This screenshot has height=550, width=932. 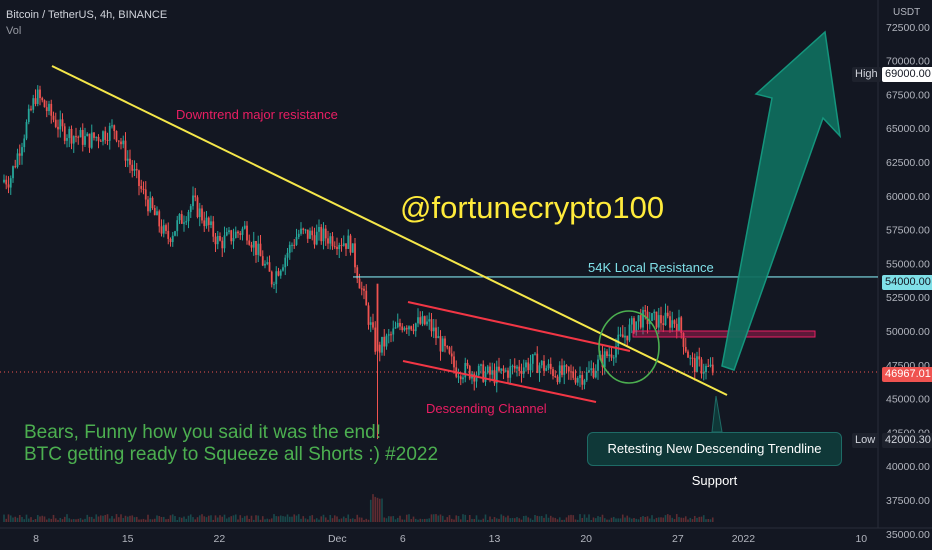 I want to click on price-tick: 67500.00, so click(x=908, y=95).